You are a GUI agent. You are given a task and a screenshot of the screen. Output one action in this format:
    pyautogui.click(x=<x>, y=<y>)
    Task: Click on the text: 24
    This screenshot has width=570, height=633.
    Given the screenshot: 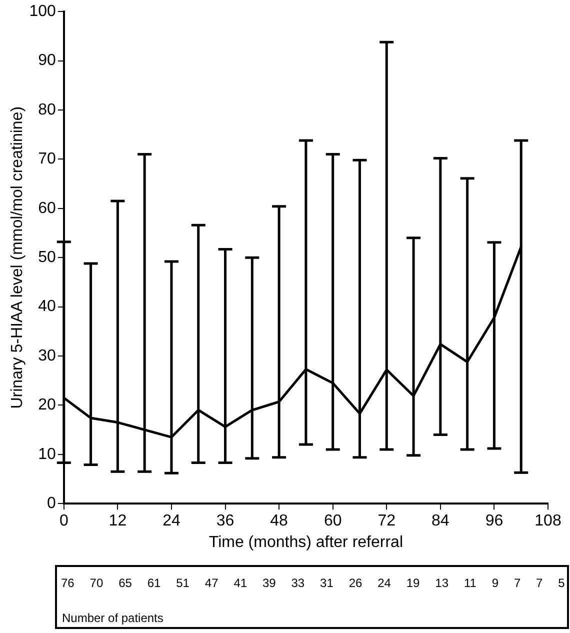 What is the action you would take?
    pyautogui.click(x=384, y=583)
    